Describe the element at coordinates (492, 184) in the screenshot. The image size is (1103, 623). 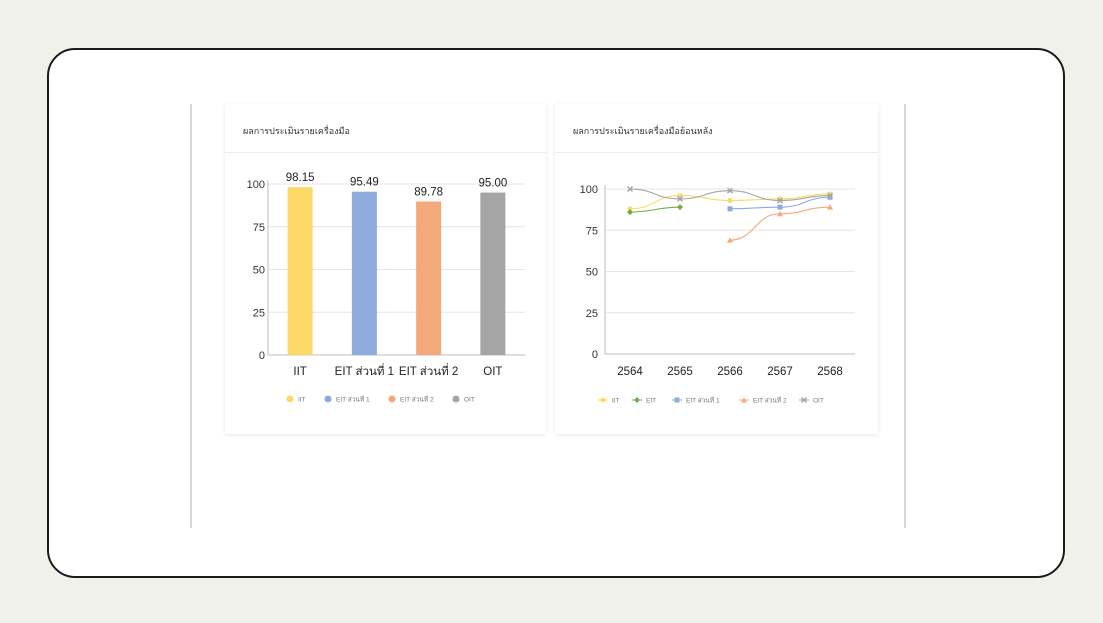
I see `bar-data-label: 95.00` at that location.